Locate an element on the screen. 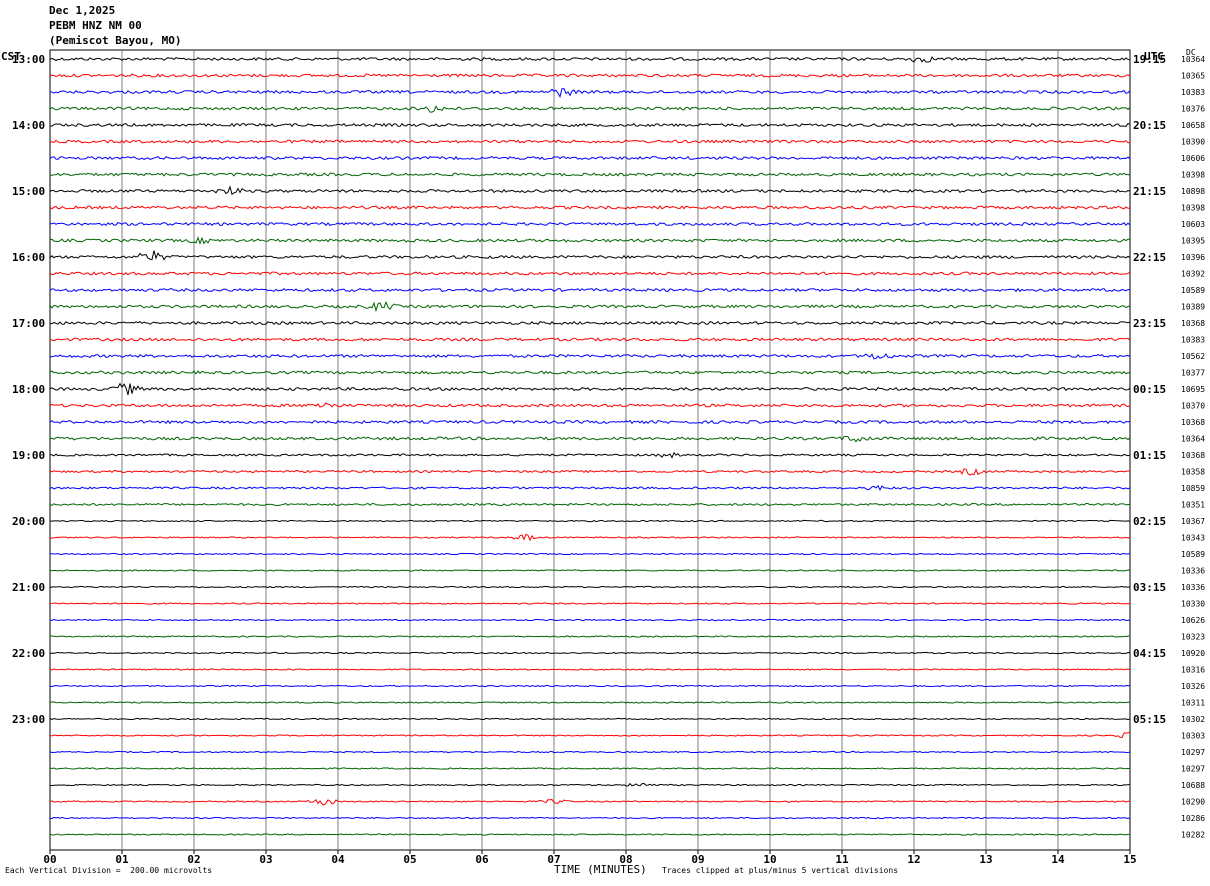 Image resolution: width=1210 pixels, height=886 pixels. dc-offset-20: 10695 is located at coordinates (1193, 389).